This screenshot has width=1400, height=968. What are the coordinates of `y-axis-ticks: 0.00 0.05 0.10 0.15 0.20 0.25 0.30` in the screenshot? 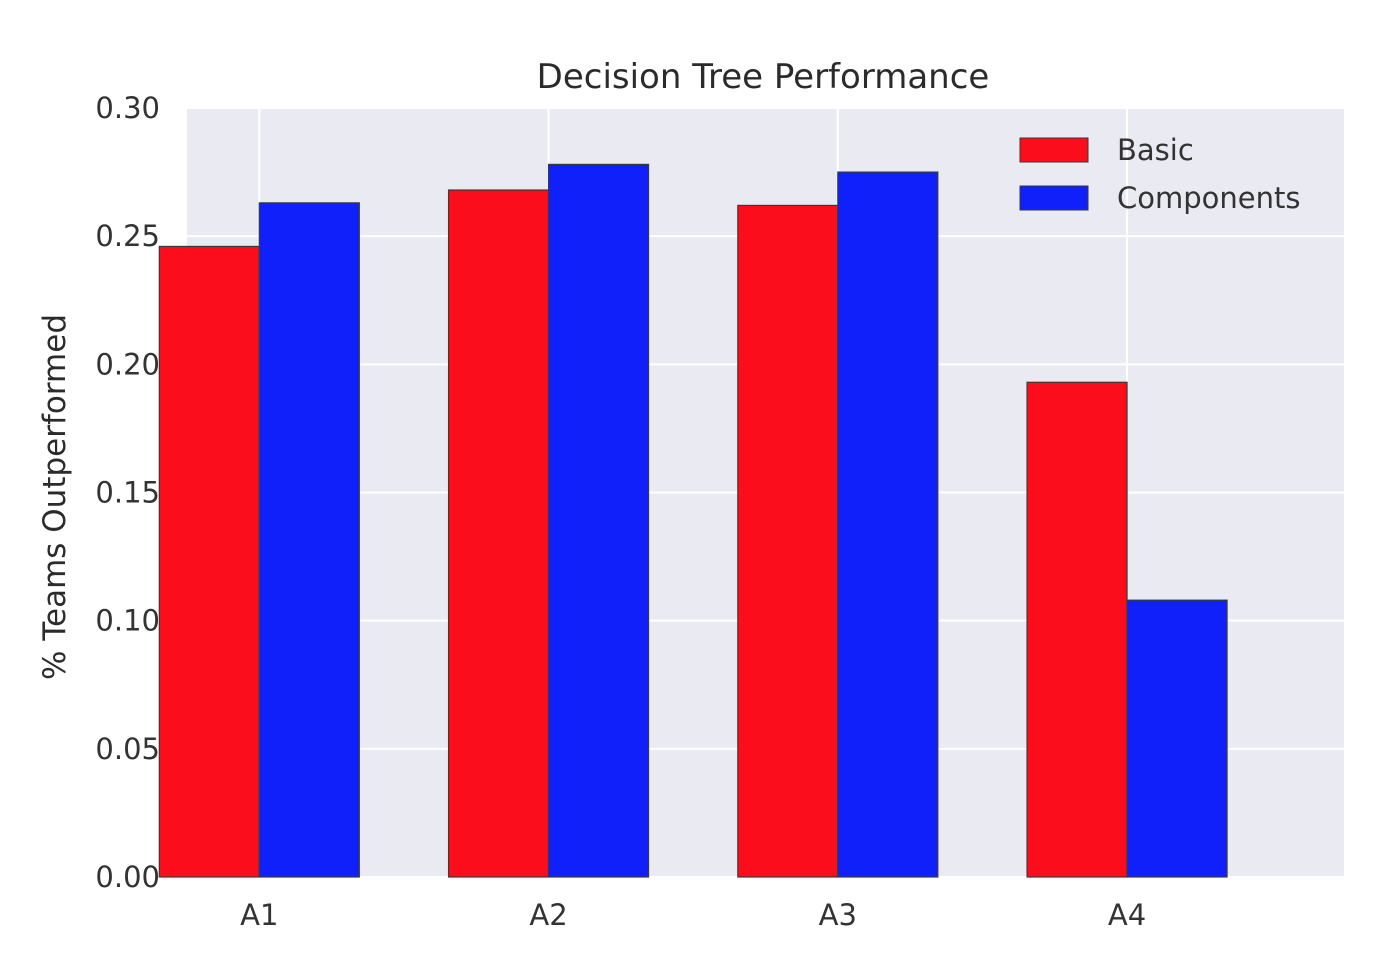 It's located at (127, 492).